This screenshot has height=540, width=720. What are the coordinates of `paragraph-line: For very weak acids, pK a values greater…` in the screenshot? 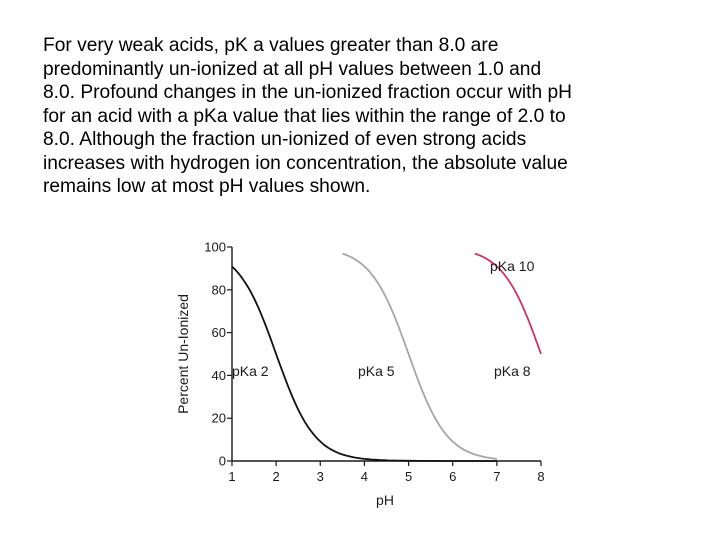 It's located at (271, 45).